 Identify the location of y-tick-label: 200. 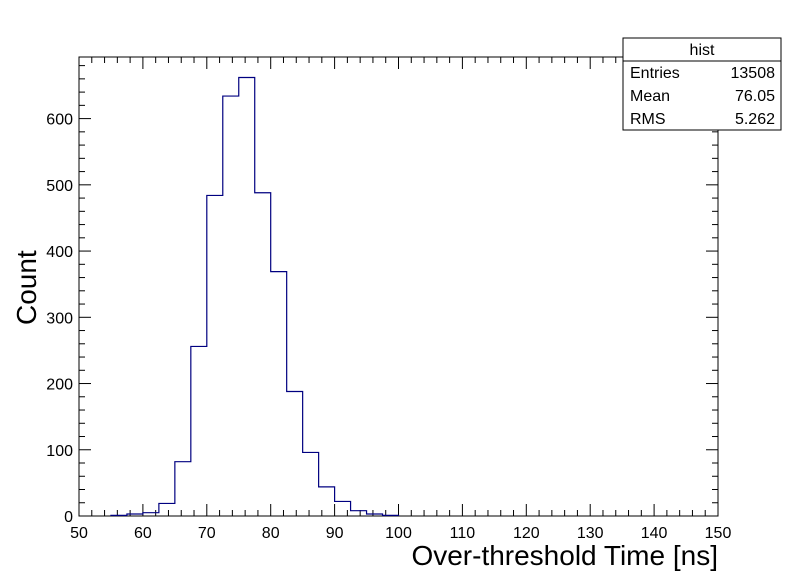
(59, 385).